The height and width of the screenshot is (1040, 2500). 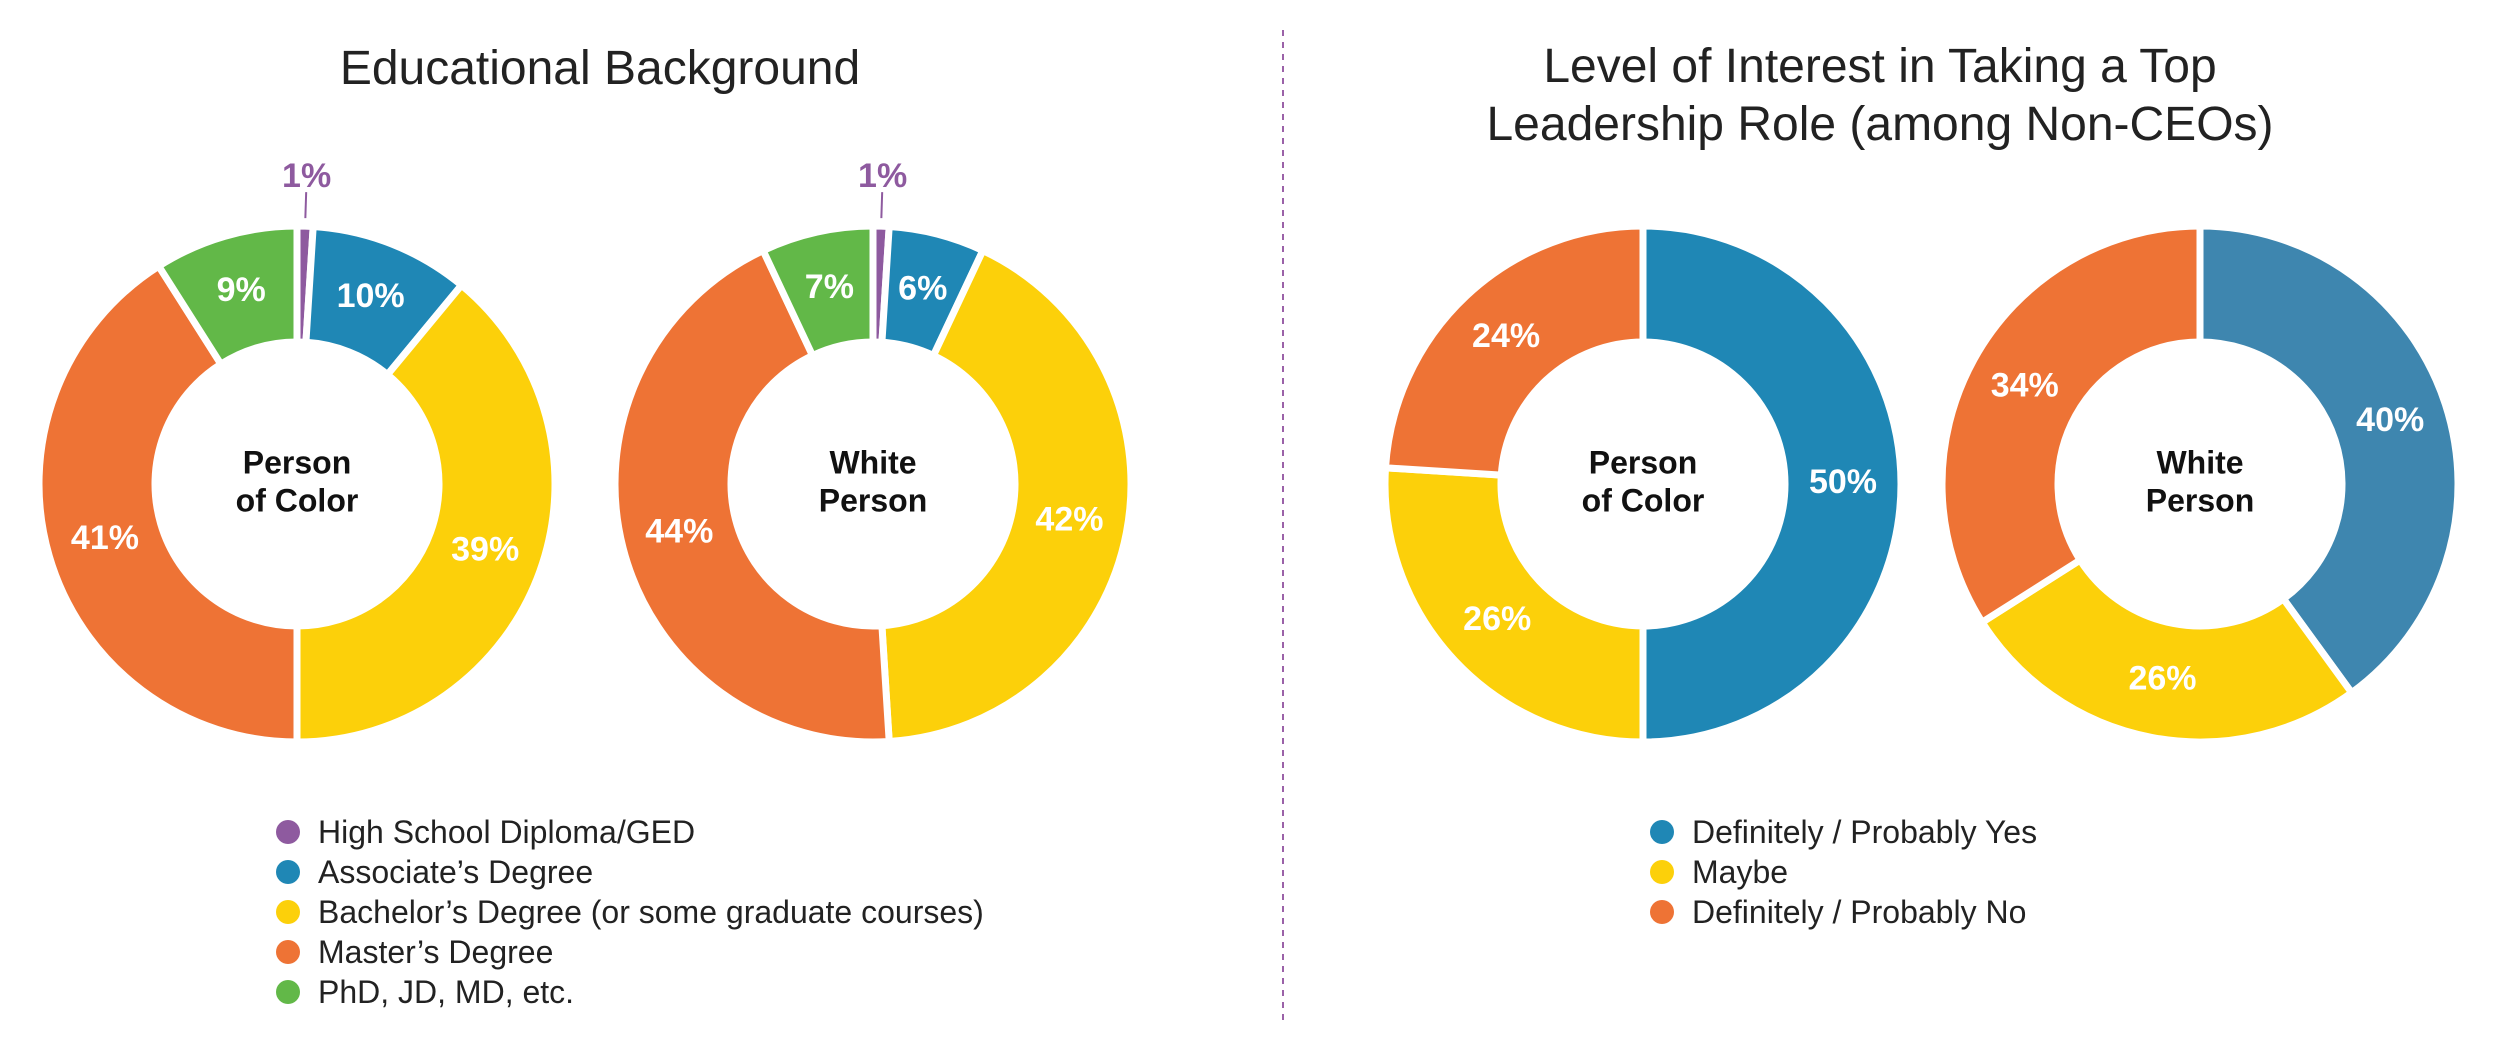 What do you see at coordinates (1843, 482) in the screenshot?
I see `data-label-definitely-probably-yes: 50%` at bounding box center [1843, 482].